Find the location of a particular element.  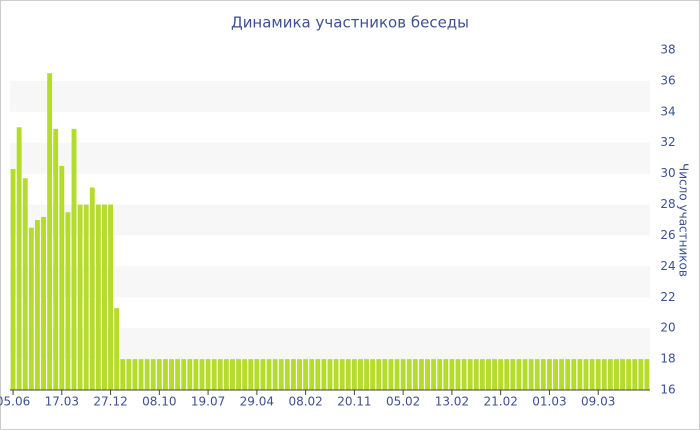

y-tick-label: 18 is located at coordinates (667, 359).